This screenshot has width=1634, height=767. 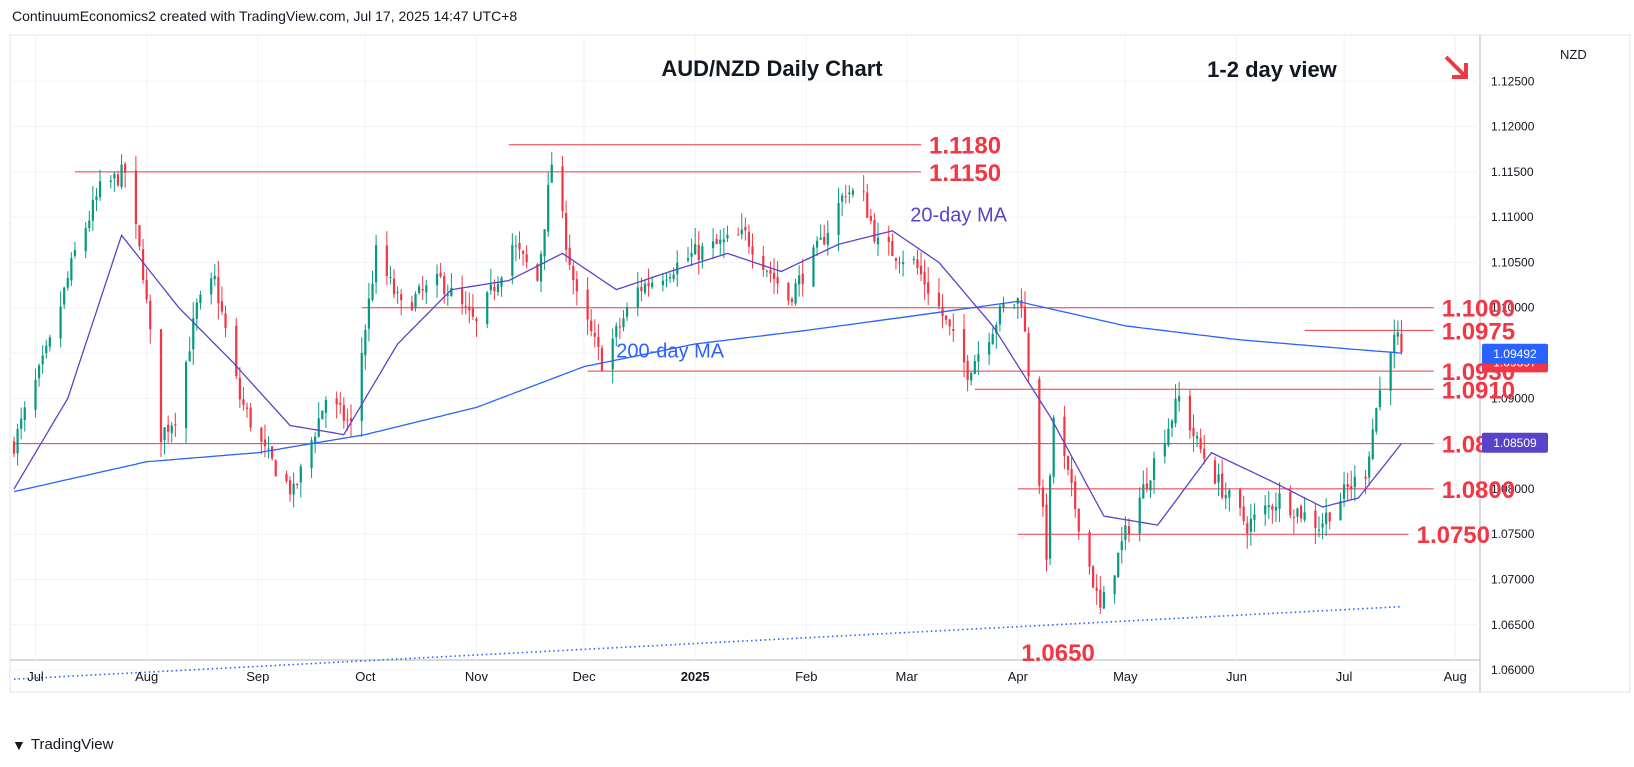 I want to click on price-tick-label: 1.12000, so click(x=1513, y=127).